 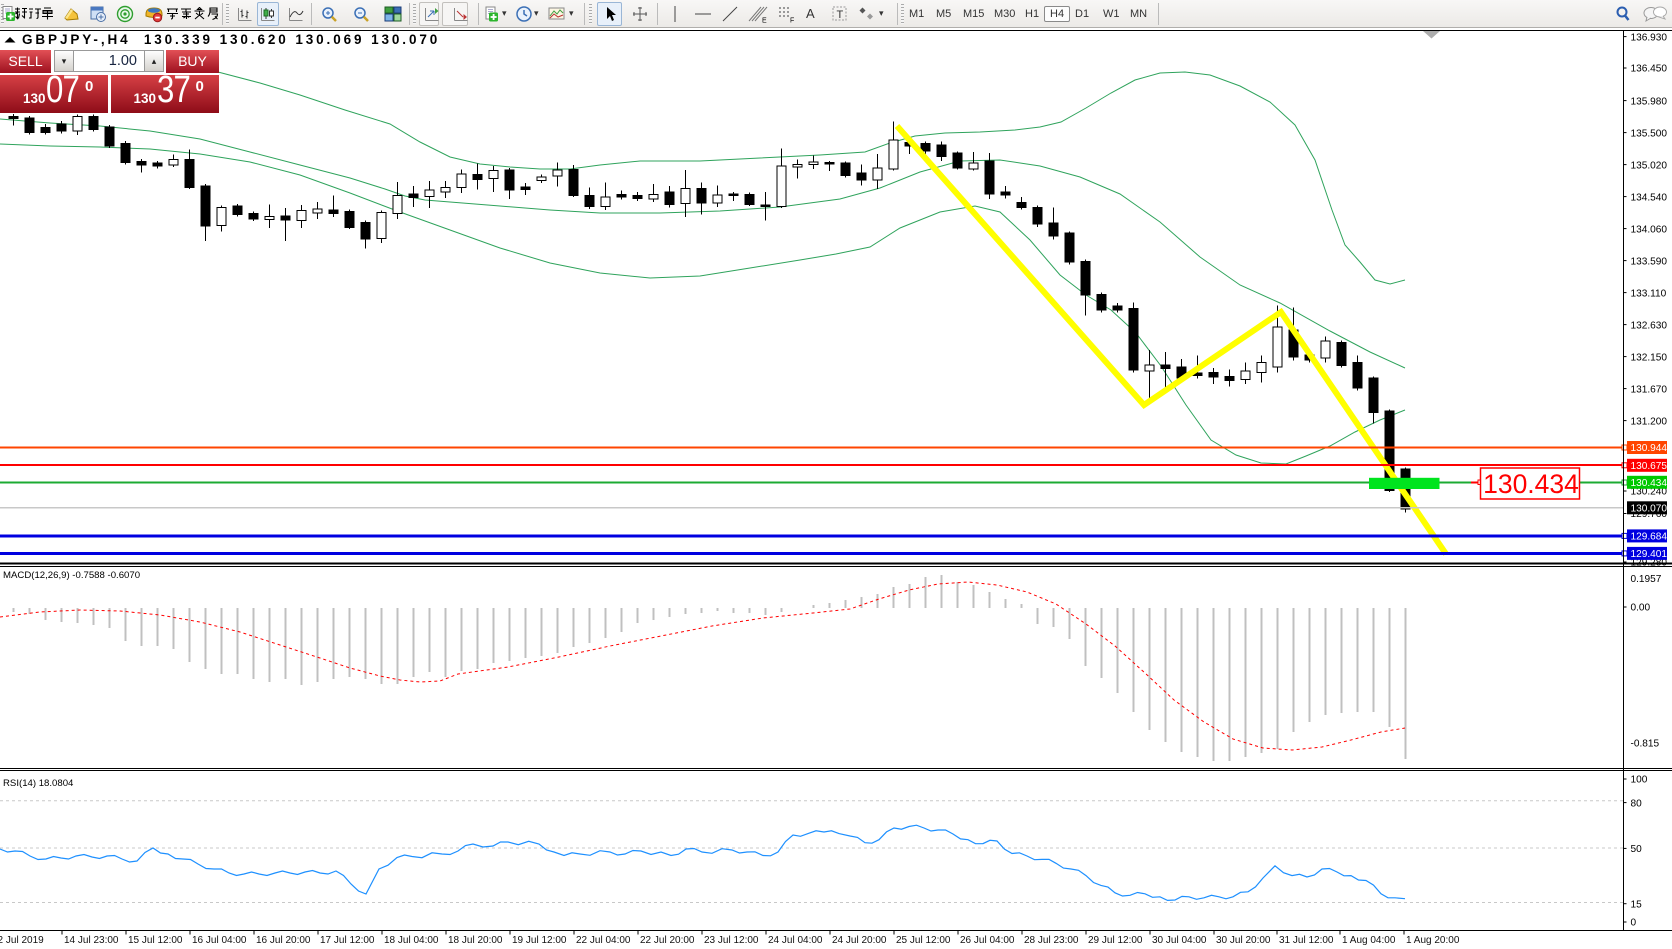 I want to click on svg-text: 130.675, so click(x=1649, y=466).